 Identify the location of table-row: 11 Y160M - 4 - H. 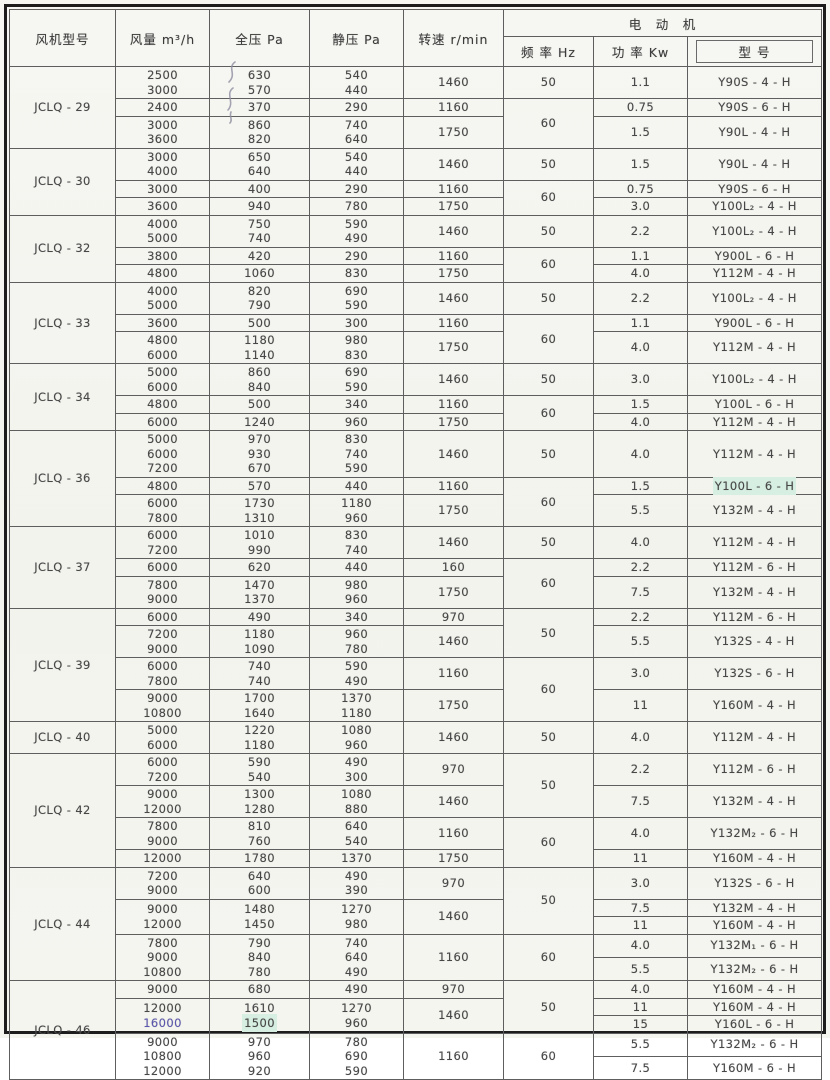
(416, 925).